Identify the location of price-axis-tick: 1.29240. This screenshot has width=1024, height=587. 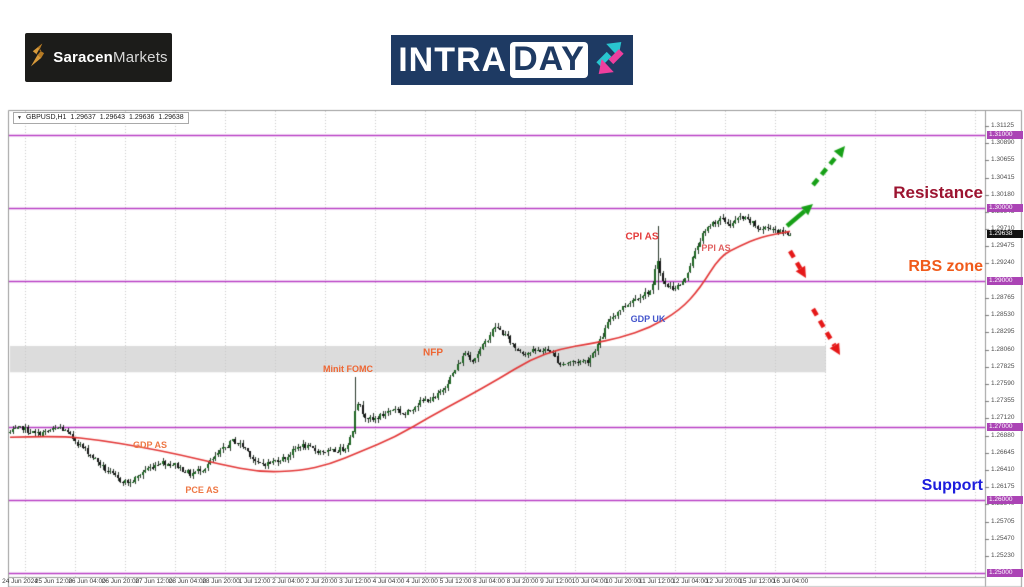
(1003, 263).